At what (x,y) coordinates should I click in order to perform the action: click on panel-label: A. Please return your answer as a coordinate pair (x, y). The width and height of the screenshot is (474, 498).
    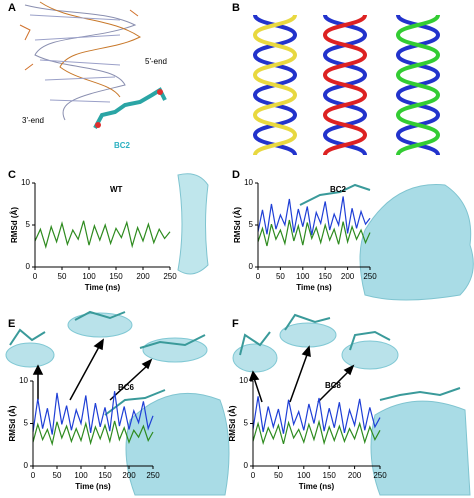
    Looking at the image, I should click on (12, 8).